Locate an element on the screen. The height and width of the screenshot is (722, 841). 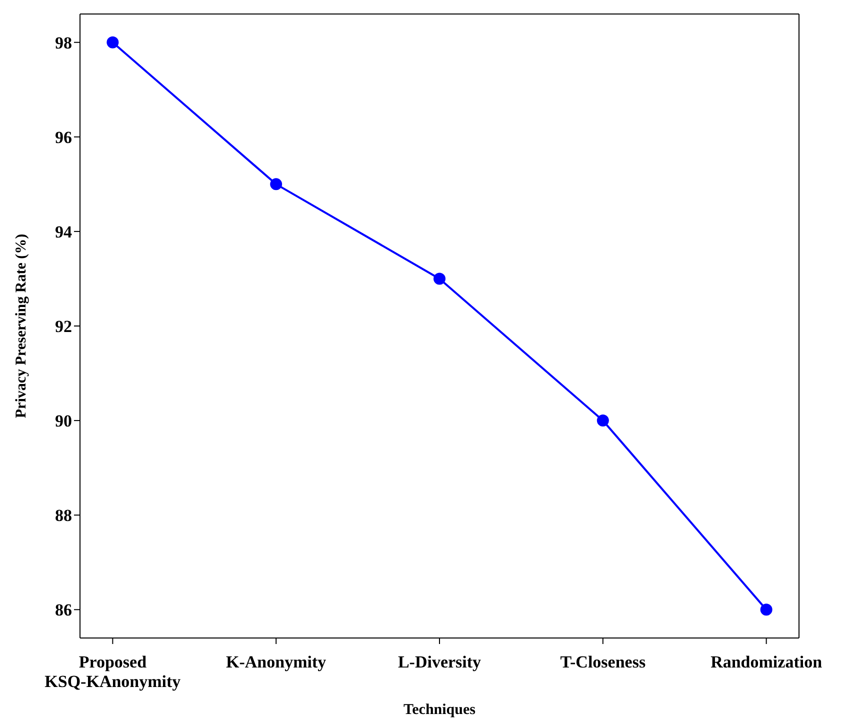
y-tick-label: 92 is located at coordinates (63, 326).